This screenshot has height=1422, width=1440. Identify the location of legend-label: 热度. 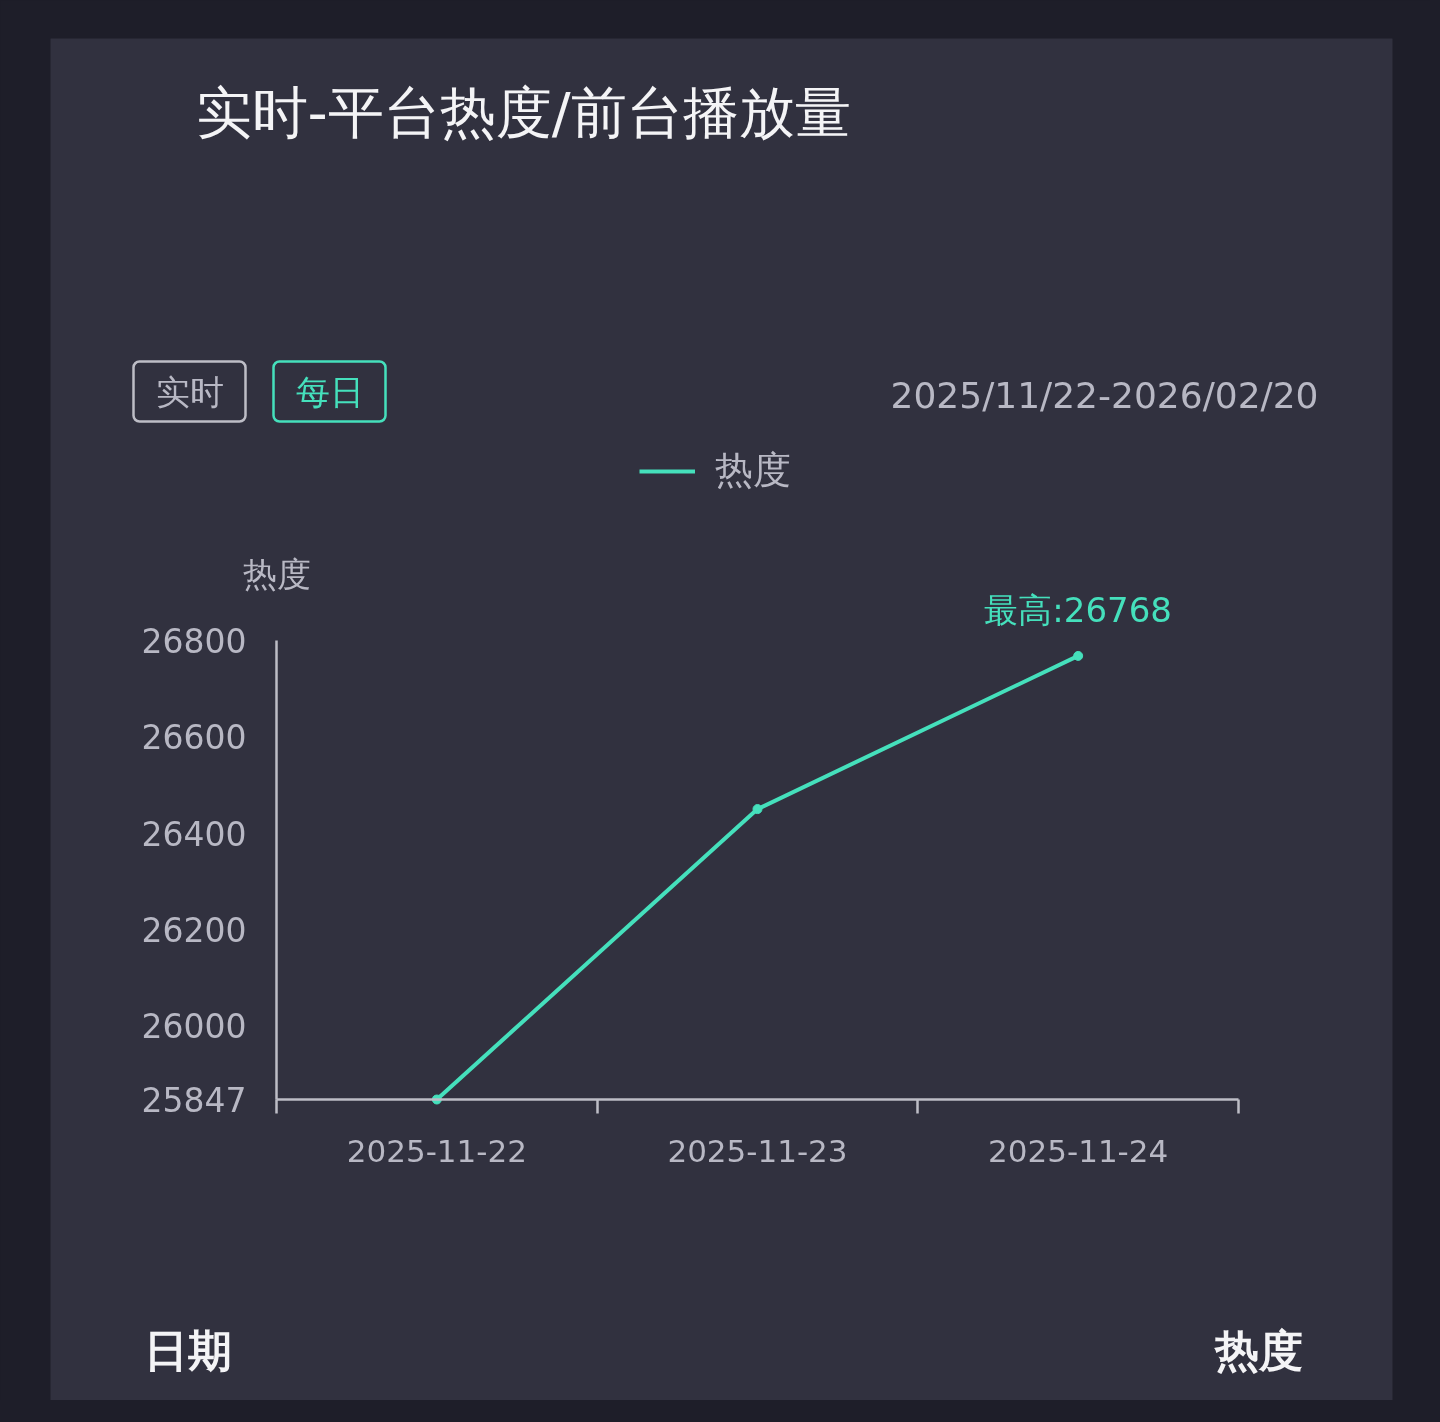
(753, 470).